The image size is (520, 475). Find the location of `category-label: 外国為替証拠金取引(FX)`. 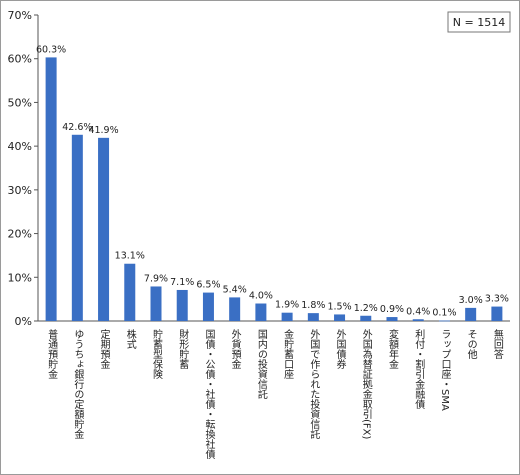

category-label: 外国為替証拠金取引(FX) is located at coordinates (366, 384).